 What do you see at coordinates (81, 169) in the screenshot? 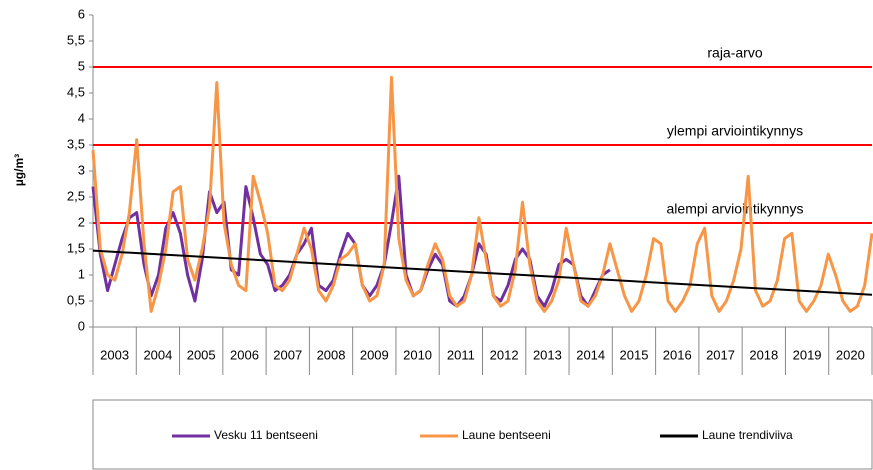
I see `y-tick-label: 3` at bounding box center [81, 169].